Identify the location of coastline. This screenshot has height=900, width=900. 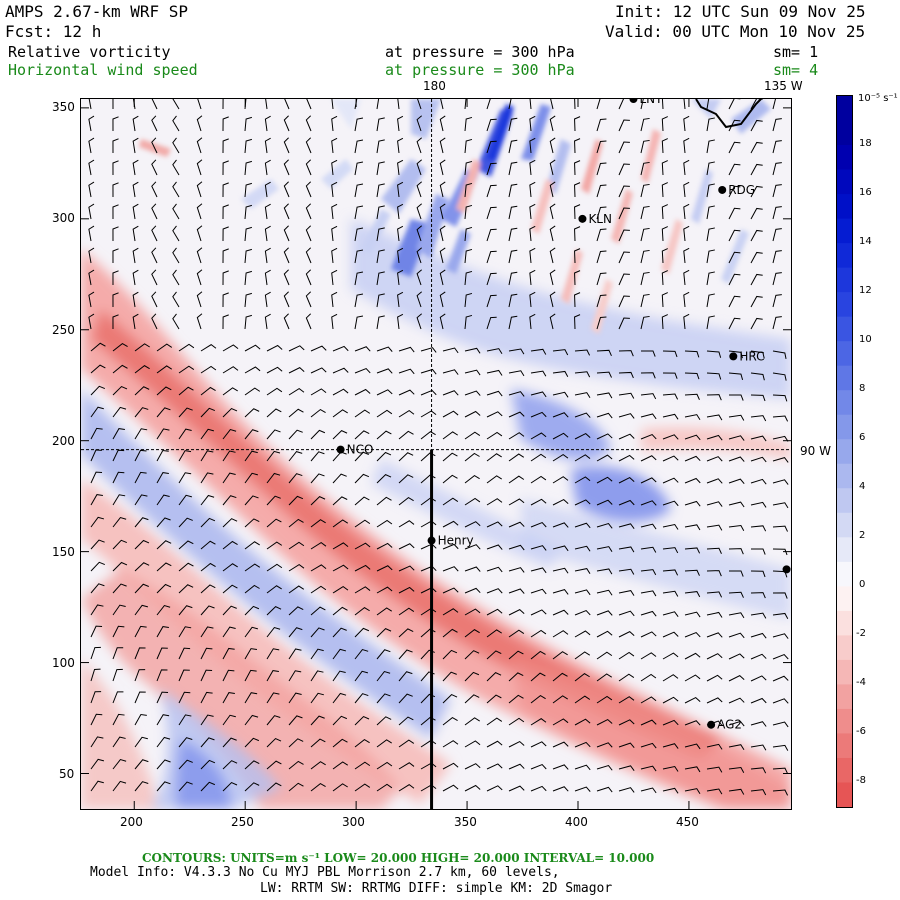
(728, 114).